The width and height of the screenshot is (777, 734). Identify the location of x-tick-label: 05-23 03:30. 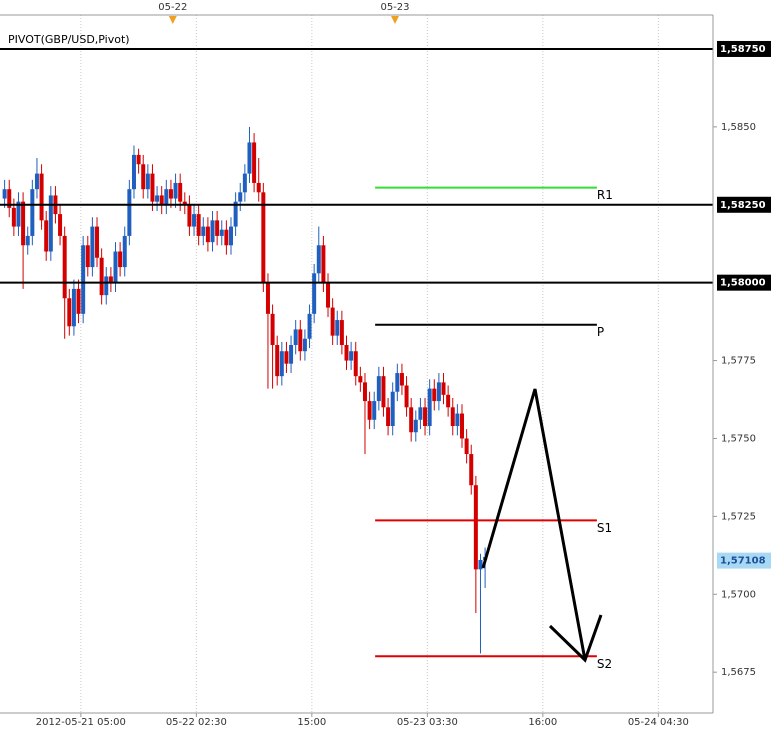
(427, 722).